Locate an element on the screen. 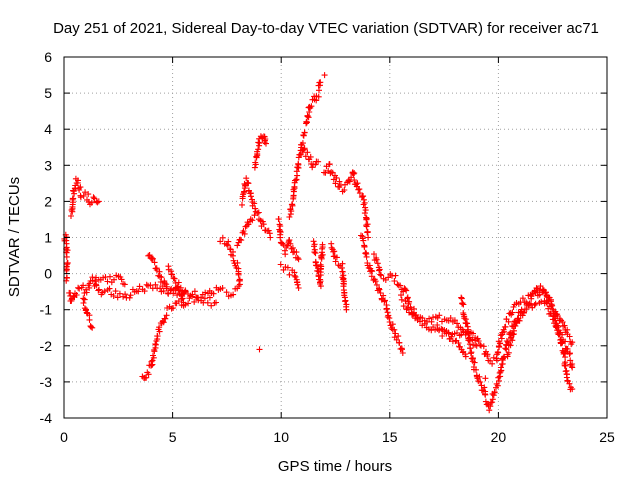 The width and height of the screenshot is (640, 480). y-tick-label: 4 is located at coordinates (48, 129).